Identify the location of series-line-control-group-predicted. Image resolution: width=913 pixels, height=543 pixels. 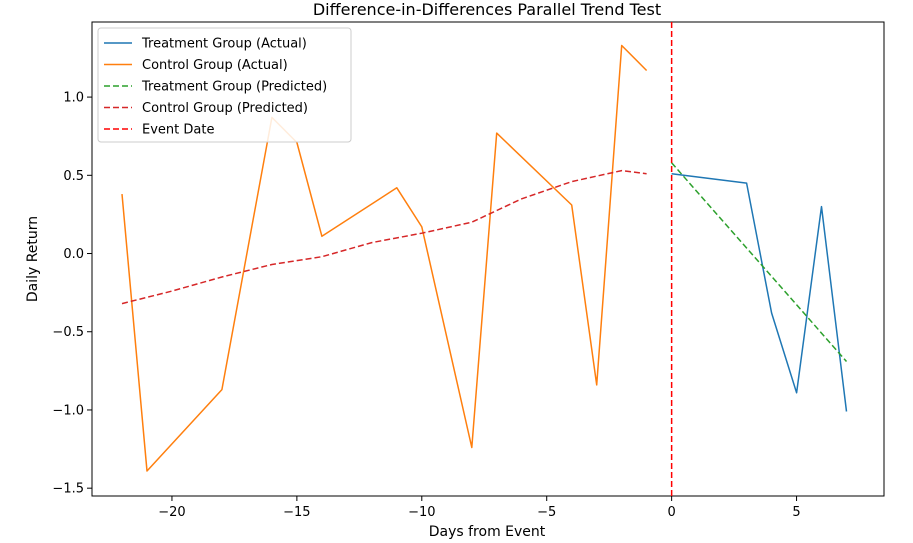
(384, 237).